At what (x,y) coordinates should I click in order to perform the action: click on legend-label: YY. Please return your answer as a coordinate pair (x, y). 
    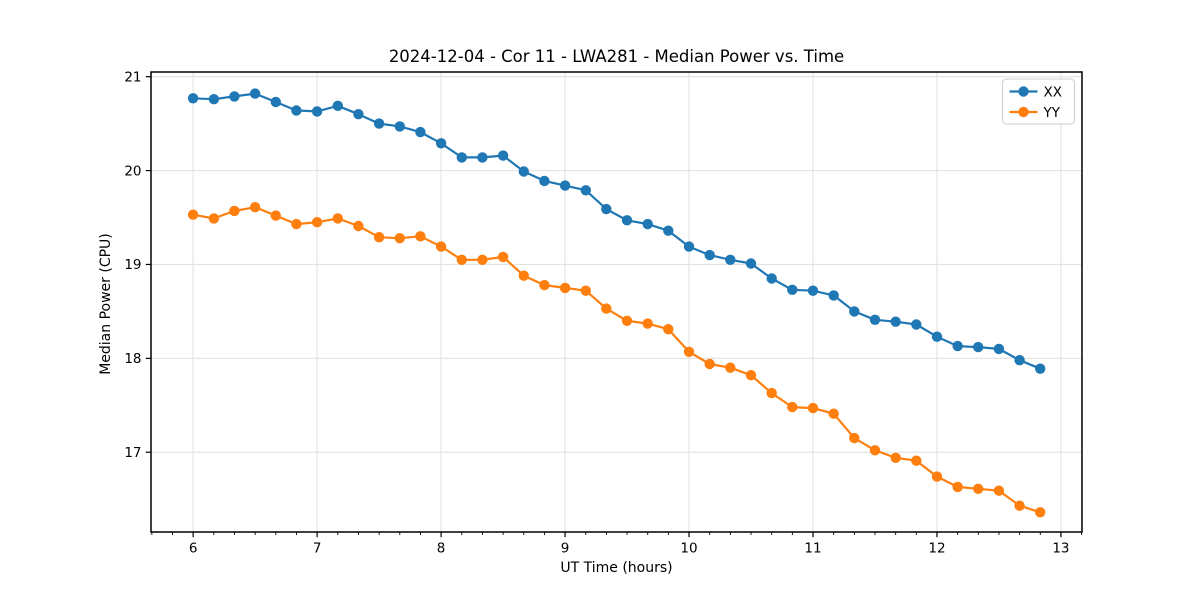
    Looking at the image, I should click on (1052, 113).